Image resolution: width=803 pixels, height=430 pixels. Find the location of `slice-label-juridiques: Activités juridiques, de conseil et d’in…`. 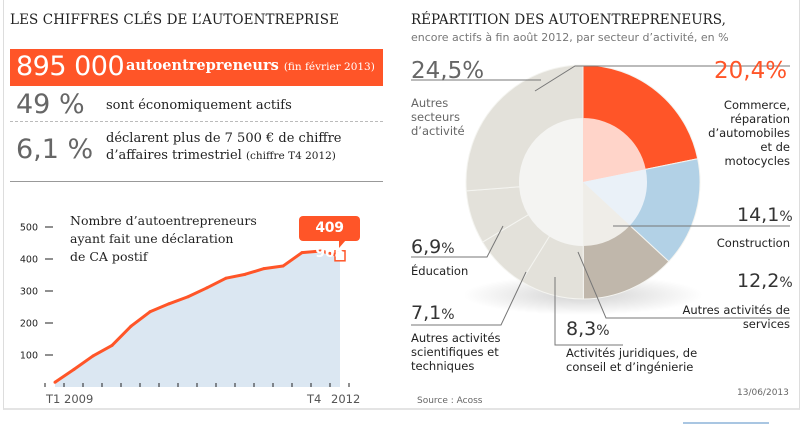

slice-label-juridiques: Activités juridiques, de conseil et d’in… is located at coordinates (632, 360).